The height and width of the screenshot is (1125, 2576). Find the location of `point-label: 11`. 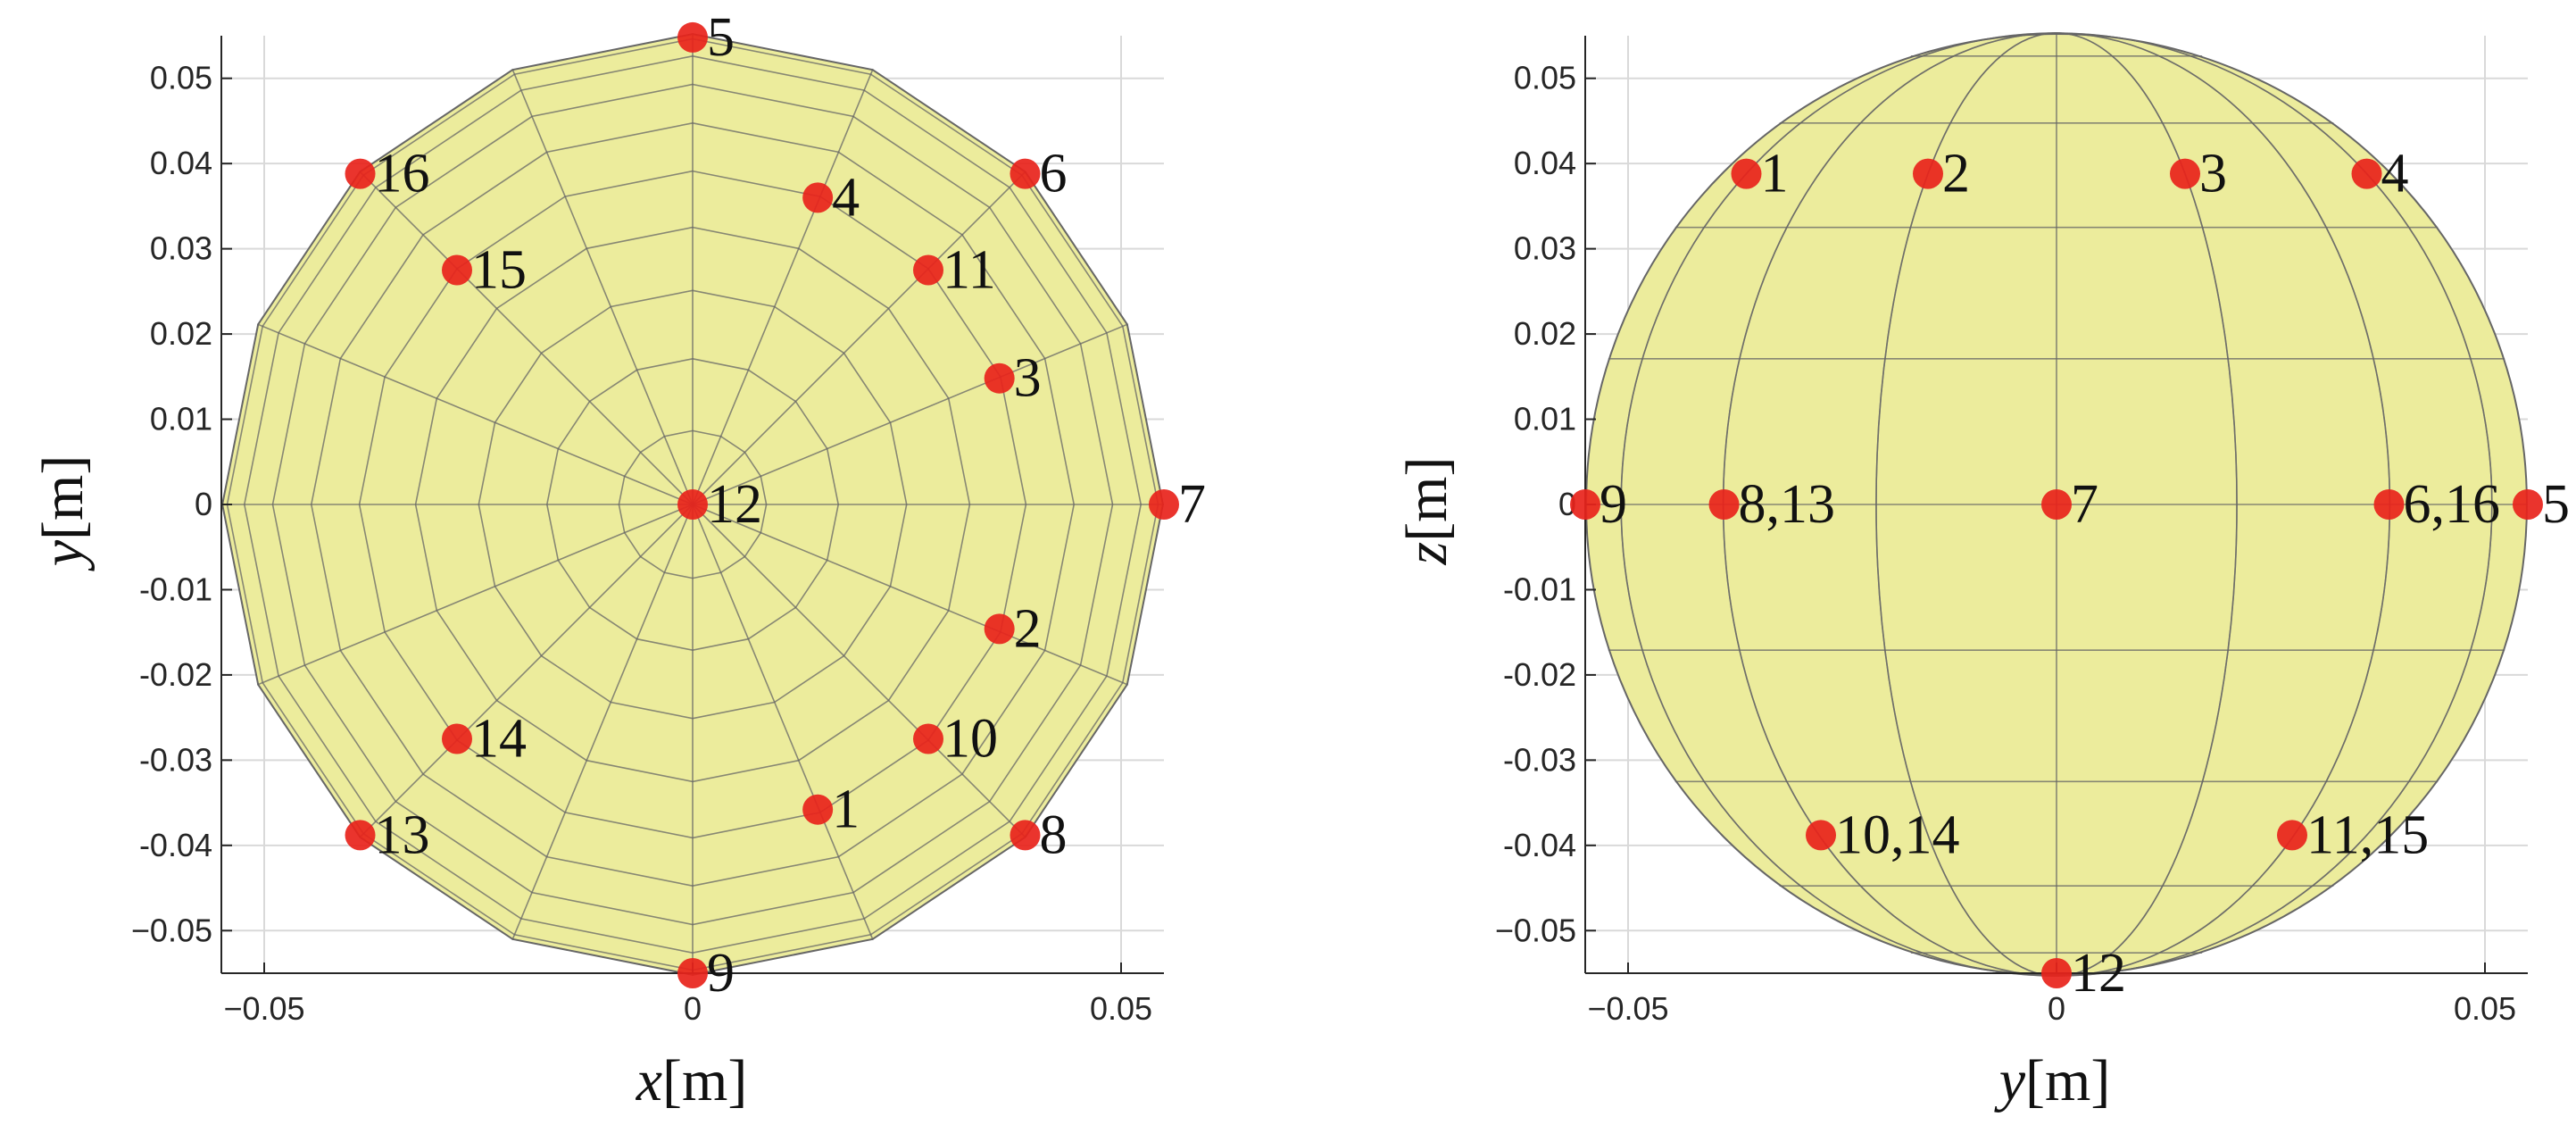

point-label: 11 is located at coordinates (970, 271).